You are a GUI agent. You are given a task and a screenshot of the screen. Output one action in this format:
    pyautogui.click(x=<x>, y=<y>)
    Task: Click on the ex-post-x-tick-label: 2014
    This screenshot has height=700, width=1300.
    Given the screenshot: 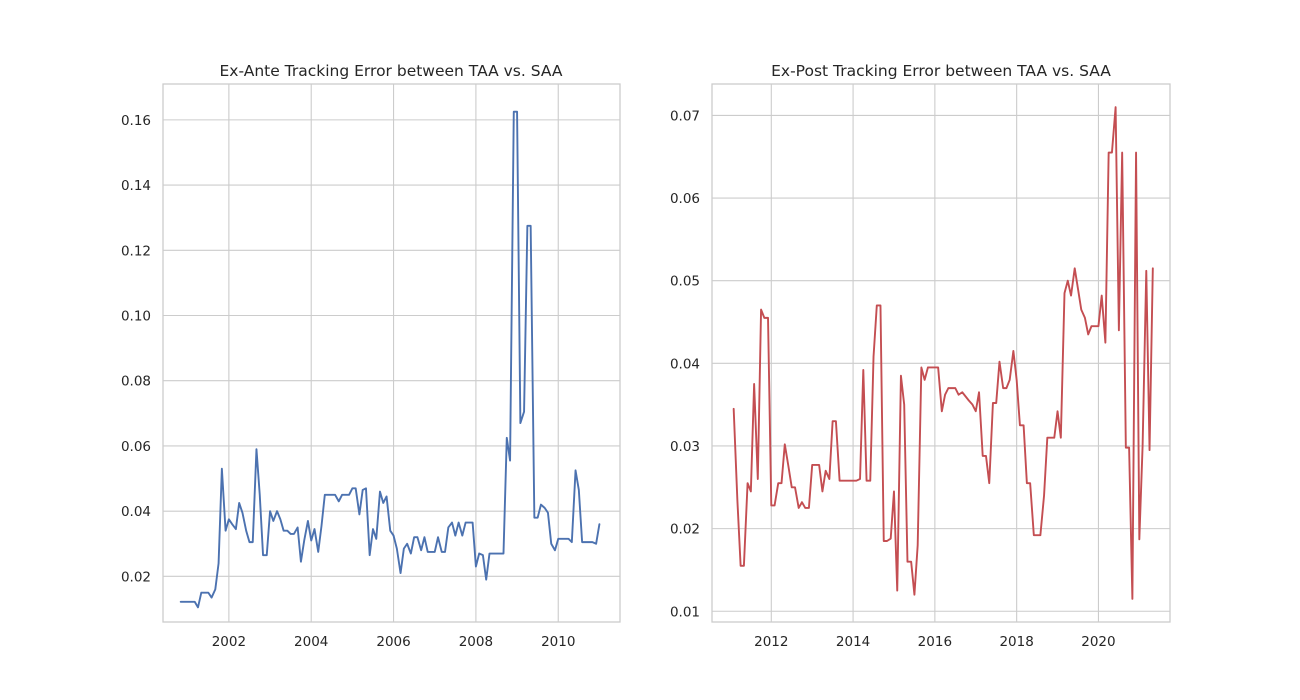 What is the action you would take?
    pyautogui.click(x=853, y=642)
    